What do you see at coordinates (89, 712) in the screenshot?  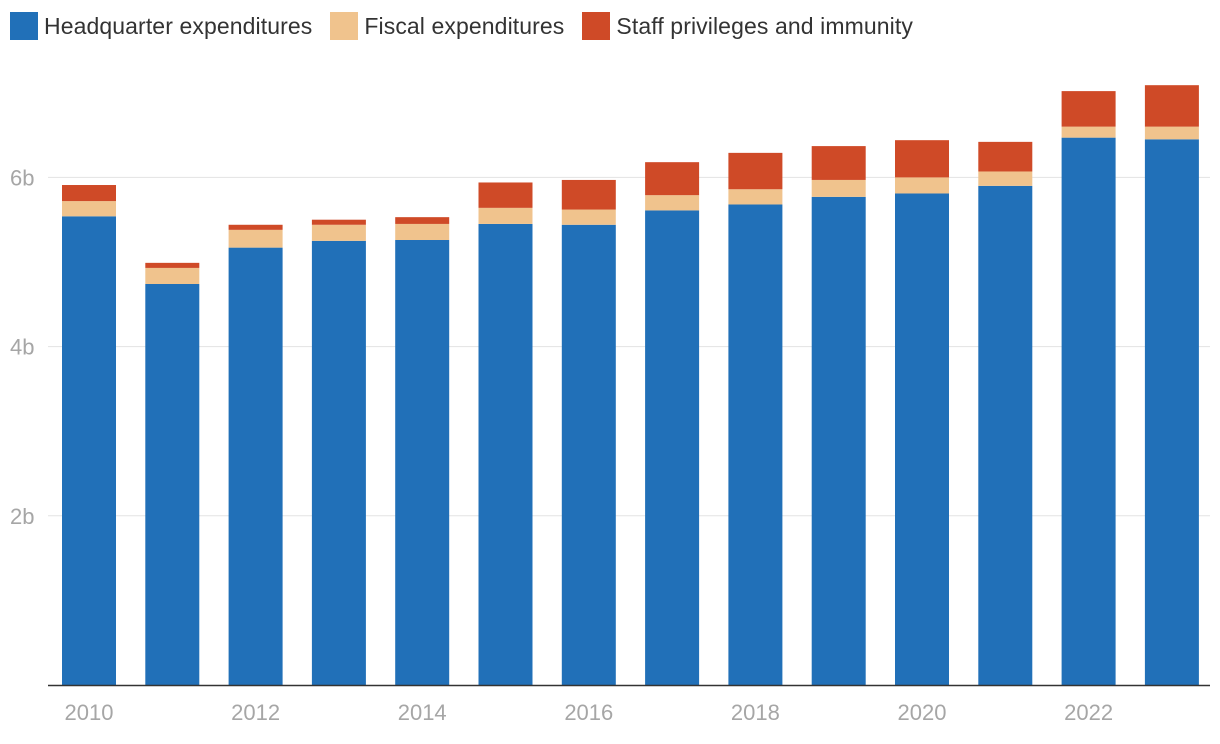 I see `x-tick-label-2010: 2010` at bounding box center [89, 712].